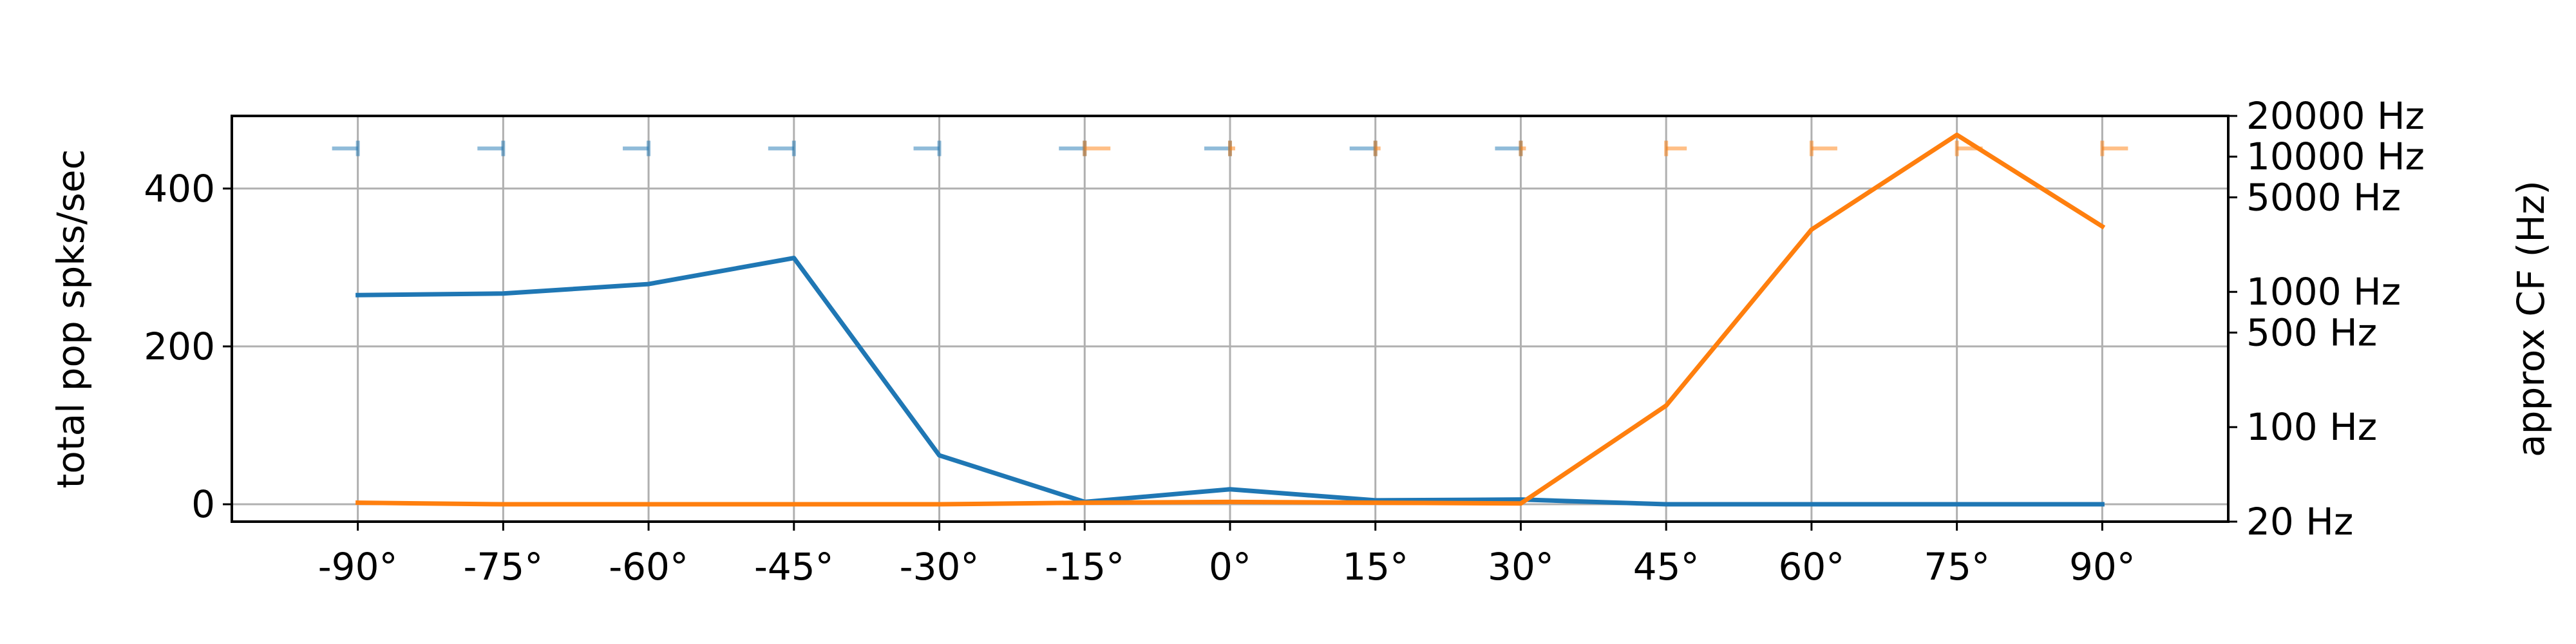 This screenshot has height=644, width=2576. Describe the element at coordinates (1812, 567) in the screenshot. I see `x-tick-label: 60°` at that location.